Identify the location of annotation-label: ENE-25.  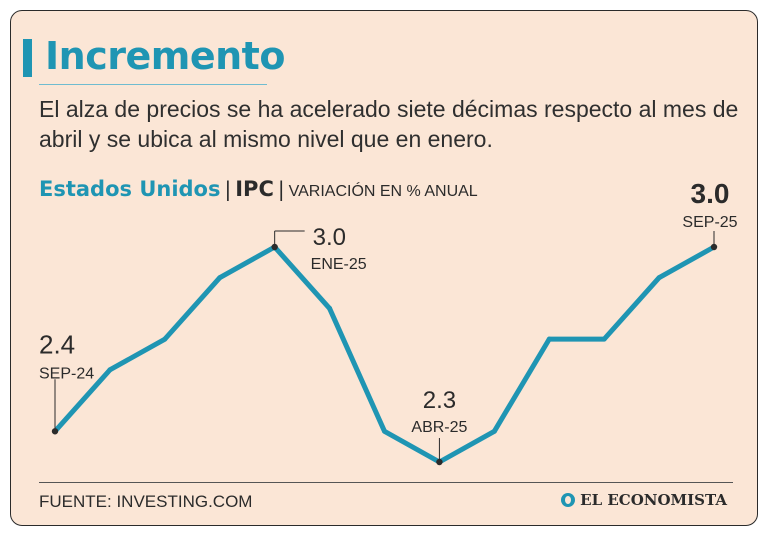
(339, 264).